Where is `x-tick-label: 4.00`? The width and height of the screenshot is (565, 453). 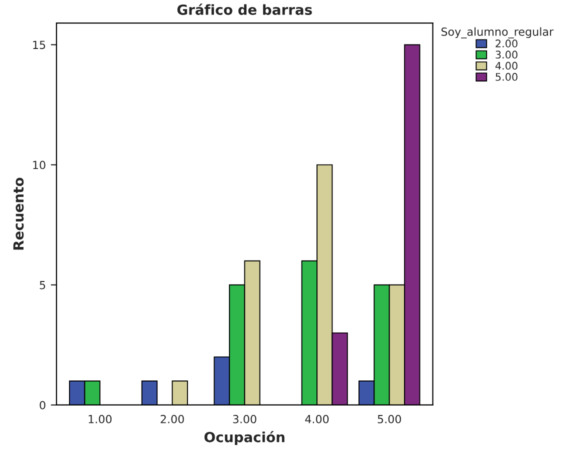
x-tick-label: 4.00 is located at coordinates (317, 419).